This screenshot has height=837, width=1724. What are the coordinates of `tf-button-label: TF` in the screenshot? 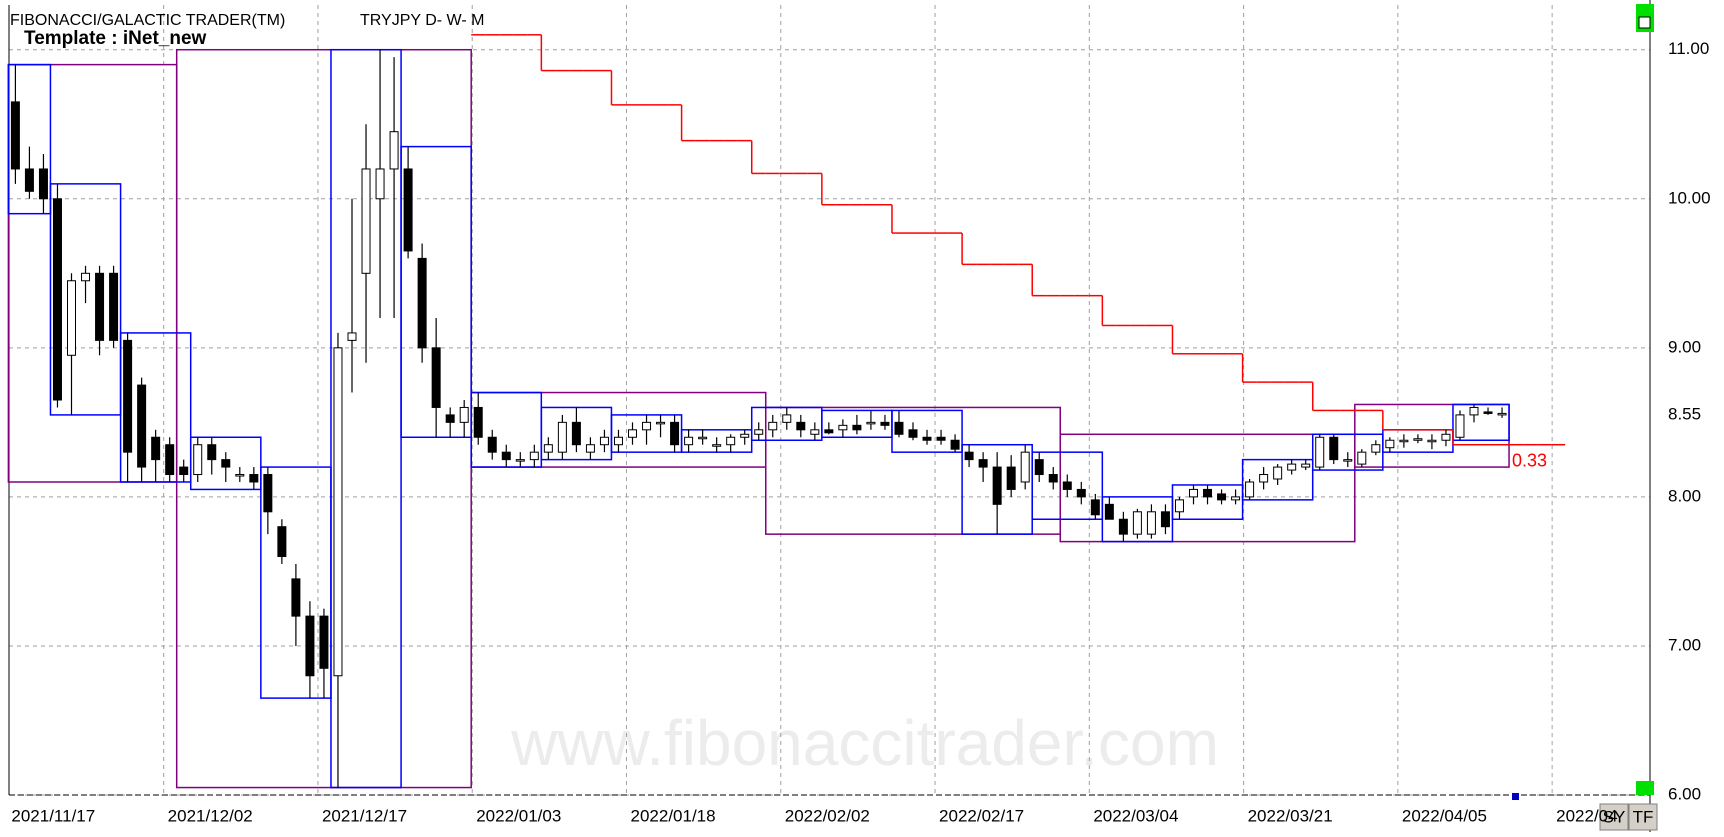 It's located at (1643, 816).